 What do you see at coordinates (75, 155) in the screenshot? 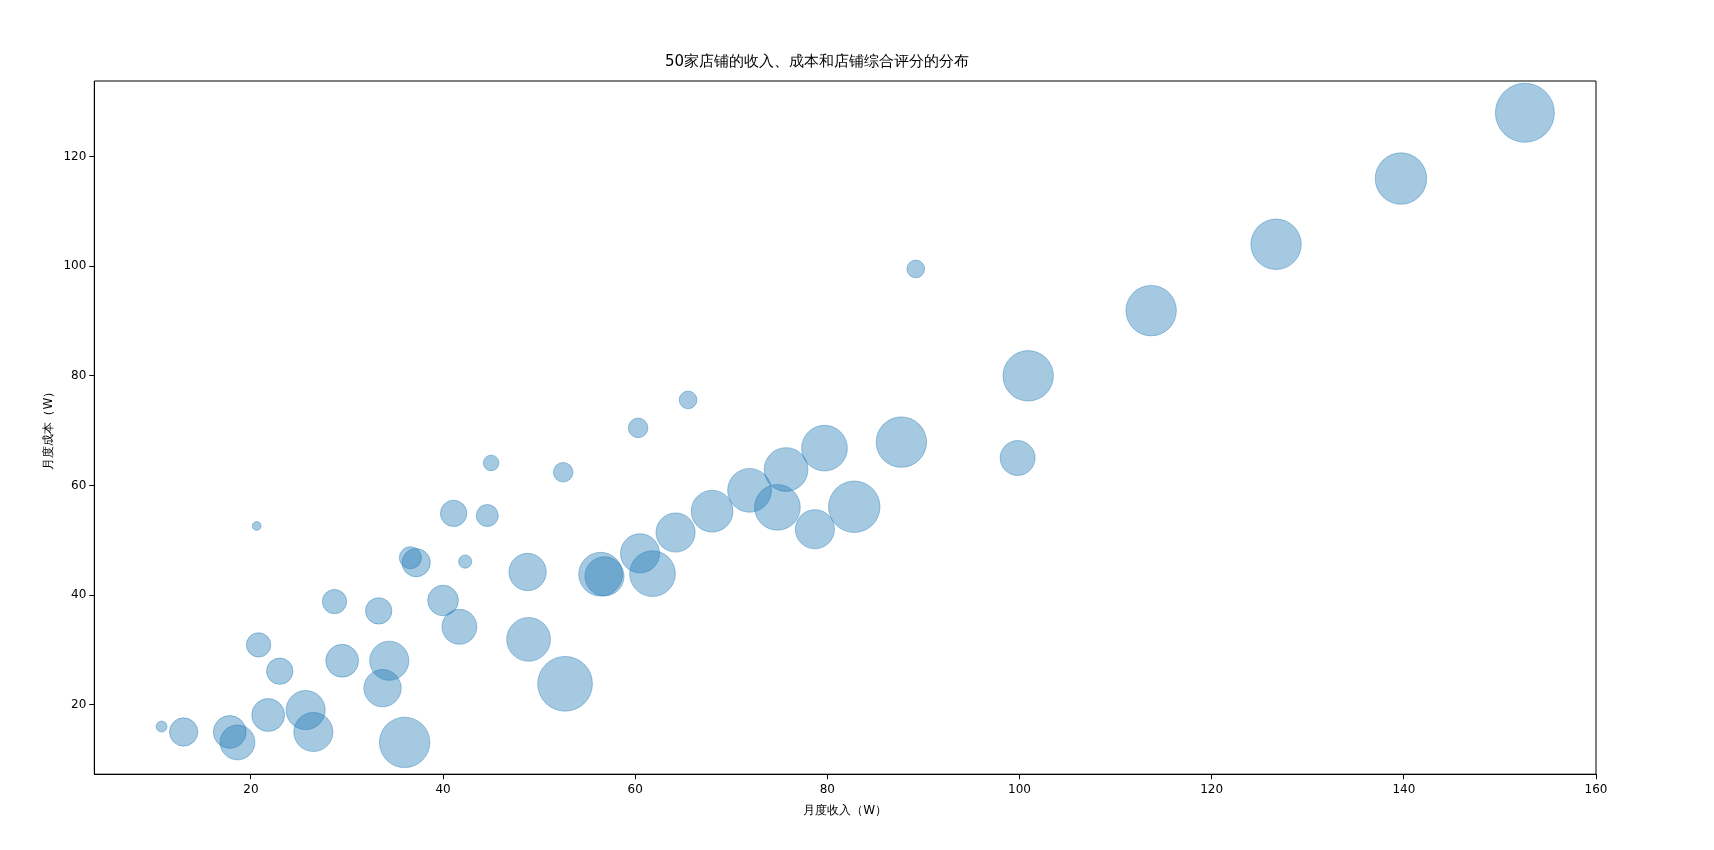
I see `y-tick-label: 120` at bounding box center [75, 155].